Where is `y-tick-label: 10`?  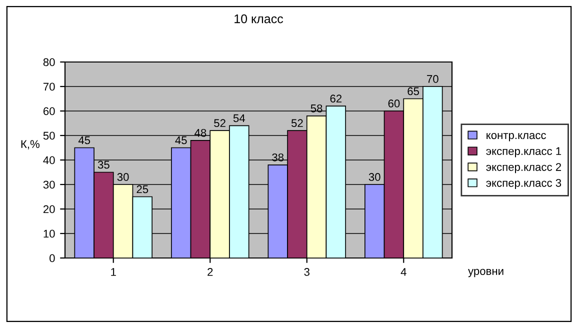 y-tick-label: 10 is located at coordinates (49, 234).